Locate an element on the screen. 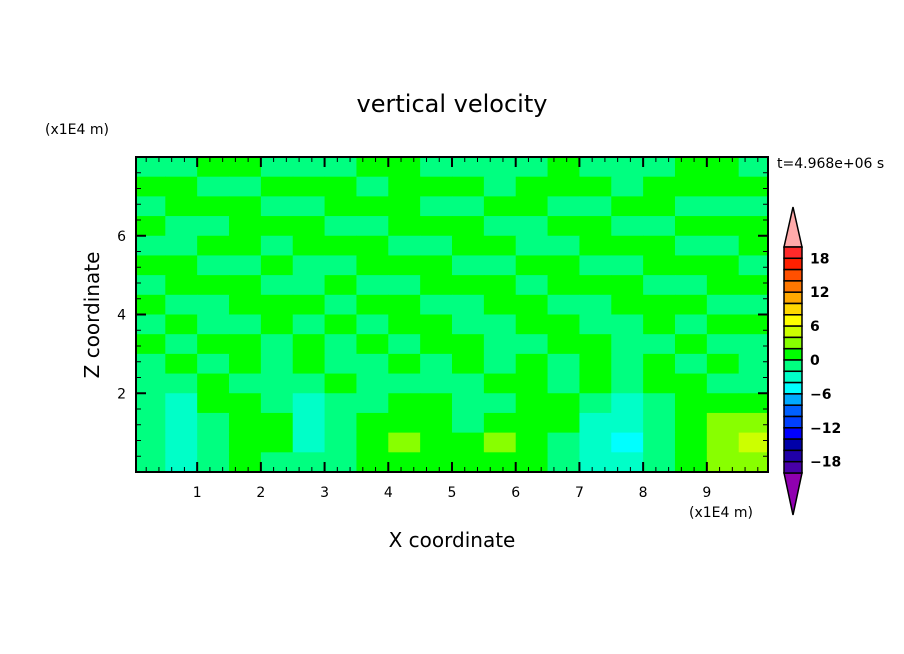 This screenshot has height=654, width=904. colorbar-tick-label: 0 is located at coordinates (815, 361).